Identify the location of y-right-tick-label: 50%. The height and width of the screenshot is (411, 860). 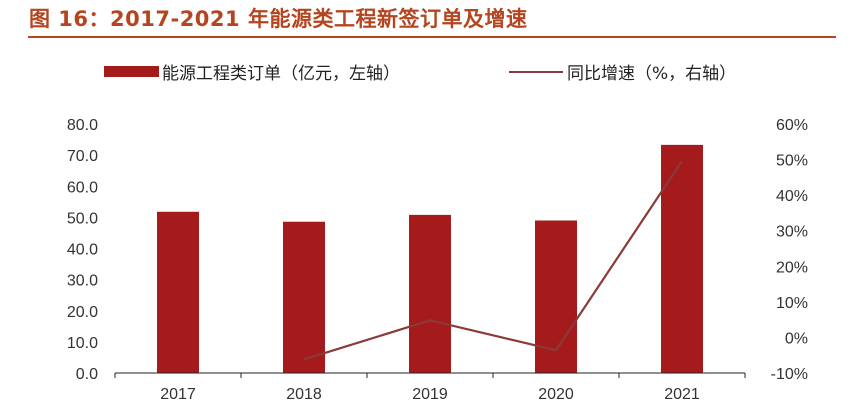
(792, 161).